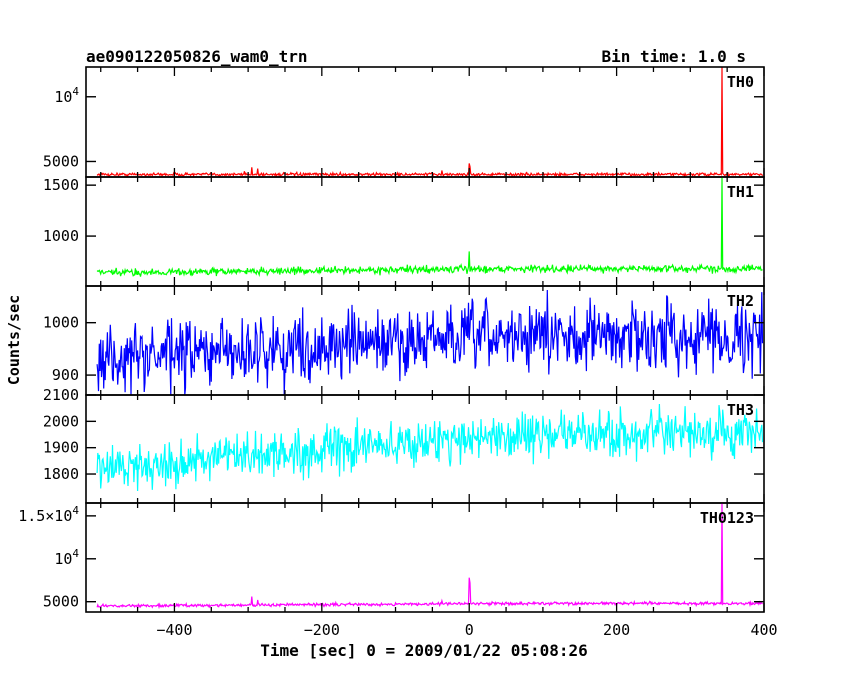 The height and width of the screenshot is (680, 850). Describe the element at coordinates (14, 340) in the screenshot. I see `y-axis-label: Counts/sec` at that location.